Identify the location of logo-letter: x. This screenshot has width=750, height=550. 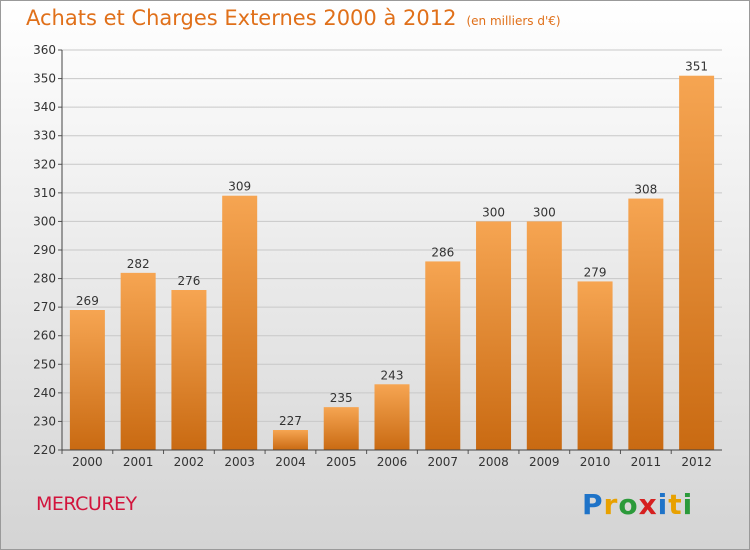
(648, 504).